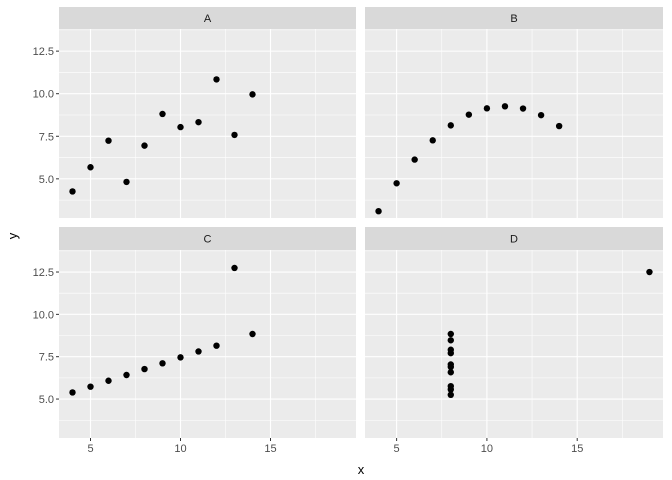  What do you see at coordinates (46, 226) in the screenshot?
I see `y-axis-ticks: 5.0 7.5 10.0 12.5 5.0 7.5 10.0 12.5` at bounding box center [46, 226].